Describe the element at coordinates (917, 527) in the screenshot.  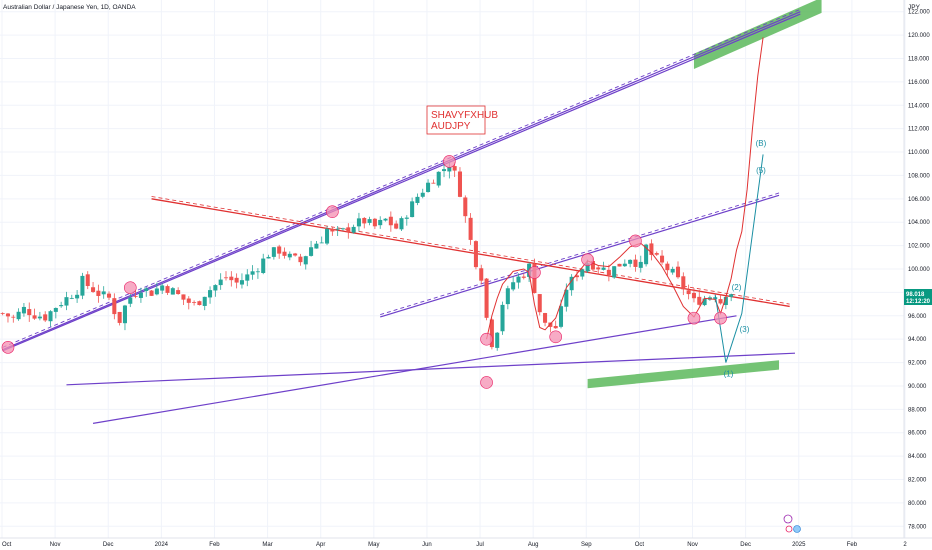
I see `y-tick-label: 78.000` at that location.